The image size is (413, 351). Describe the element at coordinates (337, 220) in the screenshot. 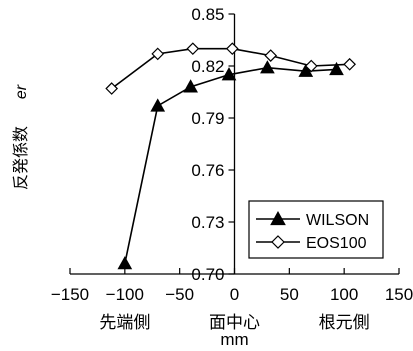

I see `legend-label: WILSON` at that location.